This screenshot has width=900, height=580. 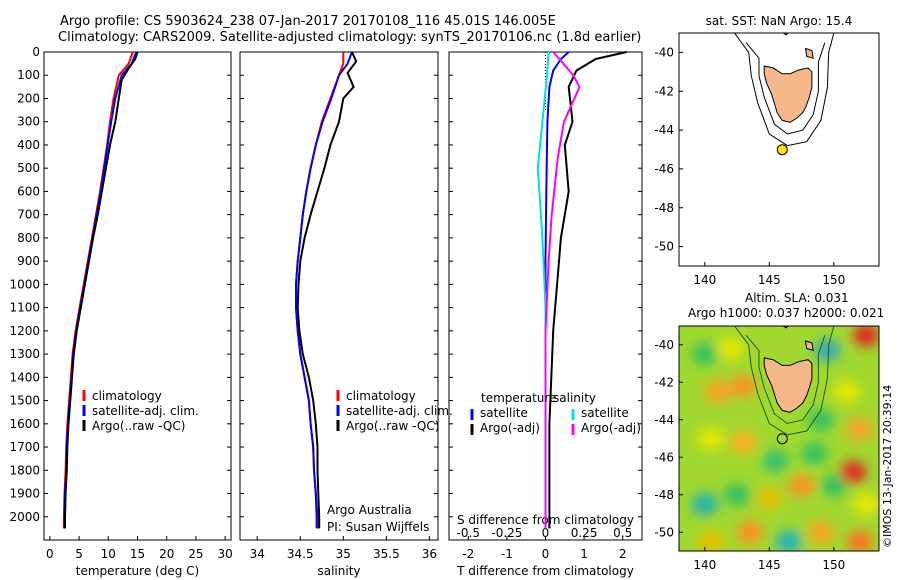 I want to click on y-tick-label: 1900, so click(x=24, y=494).